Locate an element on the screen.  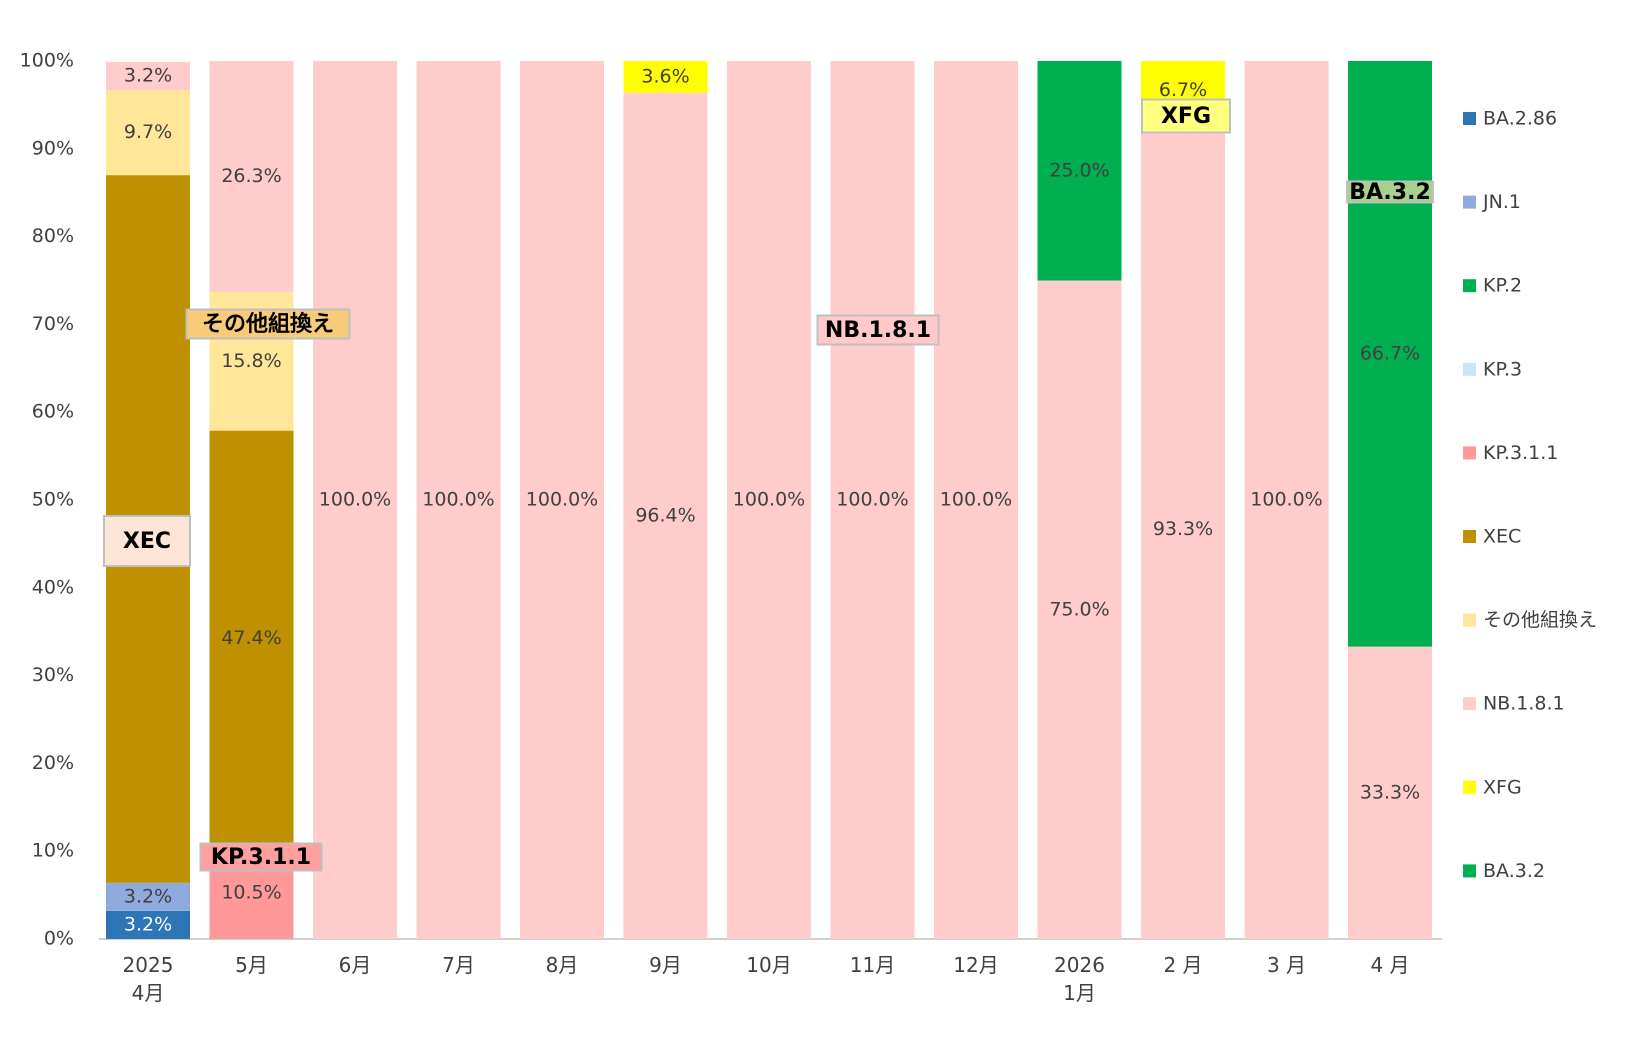
legend-label: XEC is located at coordinates (1502, 537).